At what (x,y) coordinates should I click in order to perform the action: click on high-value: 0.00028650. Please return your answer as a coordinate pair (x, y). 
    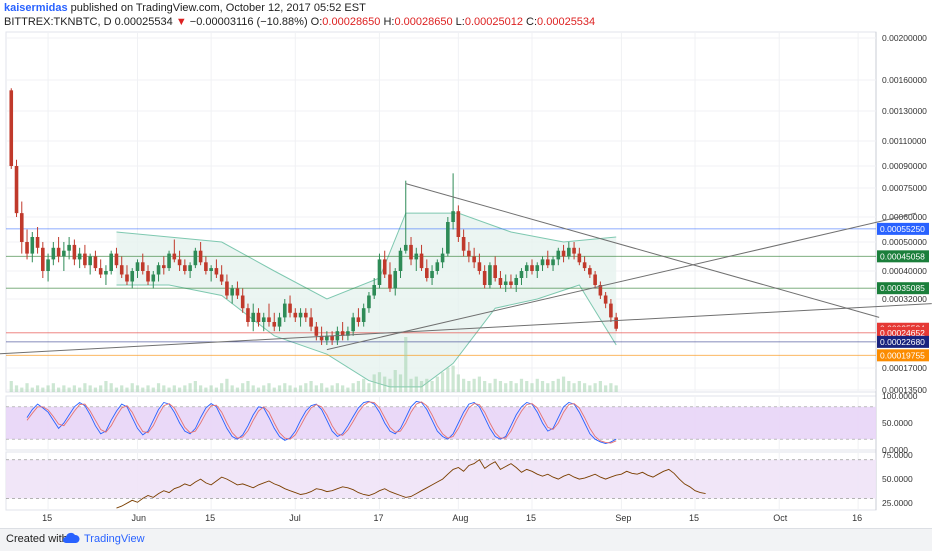
    Looking at the image, I should click on (423, 22).